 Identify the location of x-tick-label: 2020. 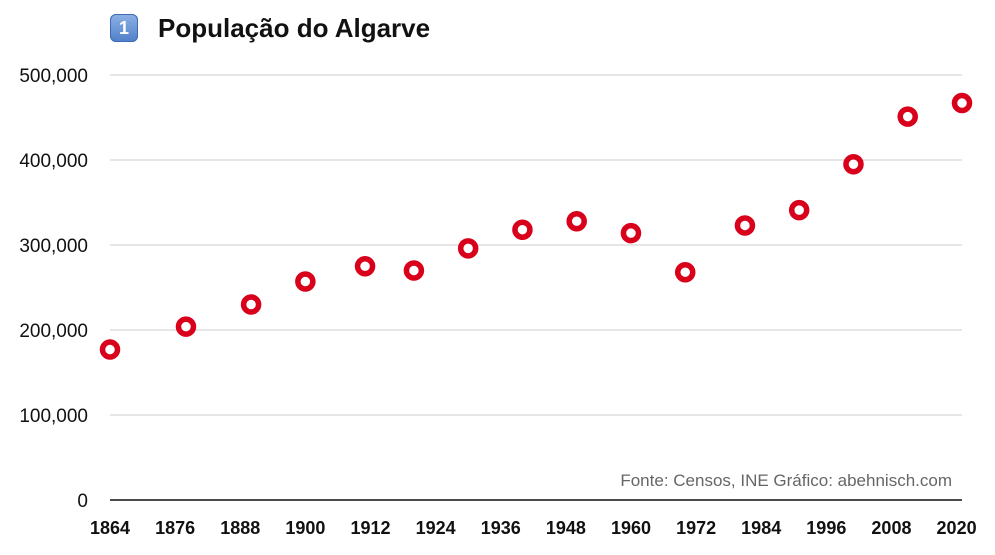
(957, 528).